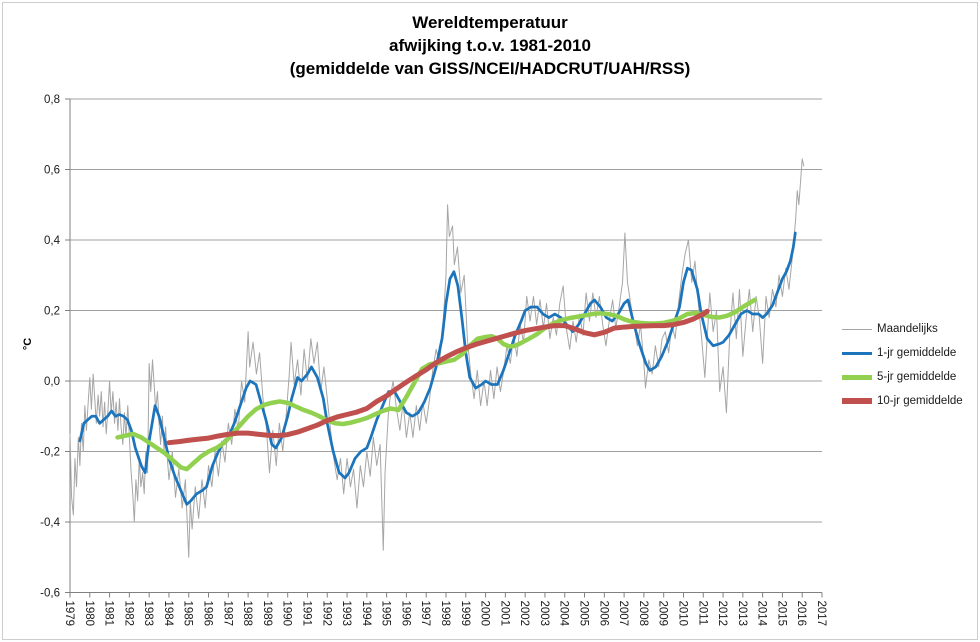  Describe the element at coordinates (52, 100) in the screenshot. I see `y-tick-label: 0,8` at that location.